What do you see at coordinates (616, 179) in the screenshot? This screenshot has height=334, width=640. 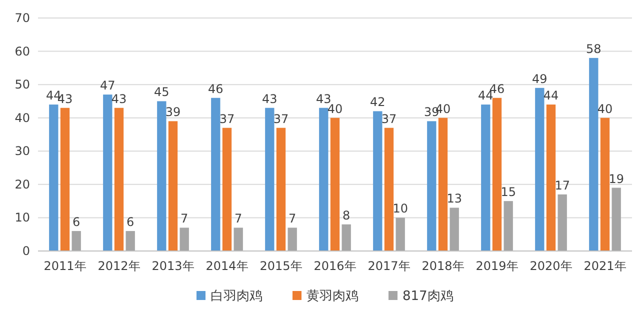 I see `data-label: 19` at bounding box center [616, 179].